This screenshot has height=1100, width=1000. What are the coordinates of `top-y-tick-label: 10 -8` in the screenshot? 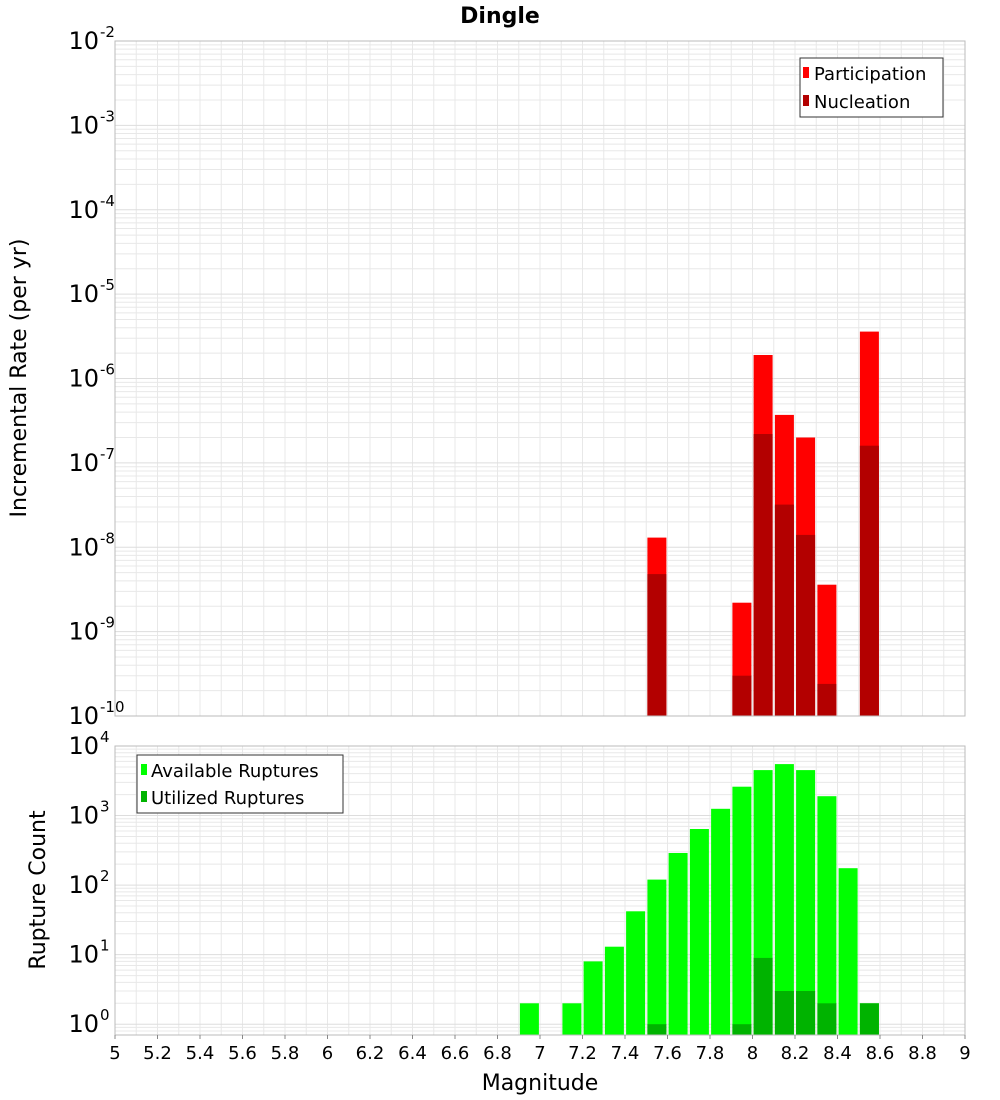 It's located at (91, 545).